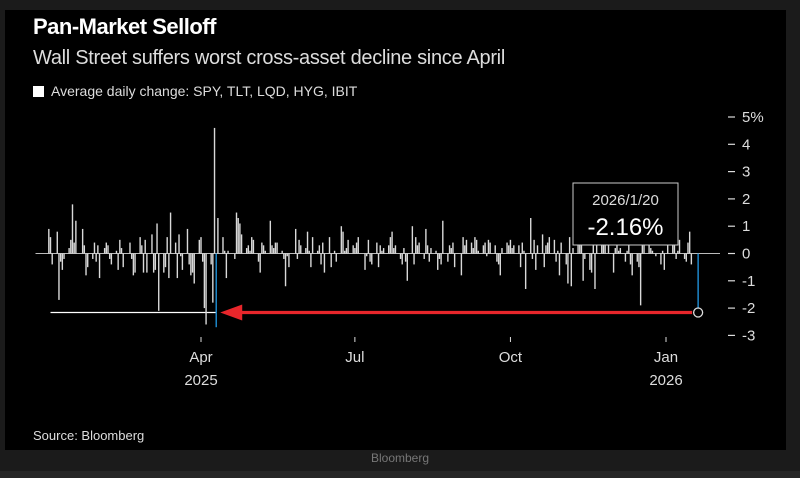 The width and height of the screenshot is (800, 478). Describe the element at coordinates (354, 357) in the screenshot. I see `x-tick-label: Jul` at that location.